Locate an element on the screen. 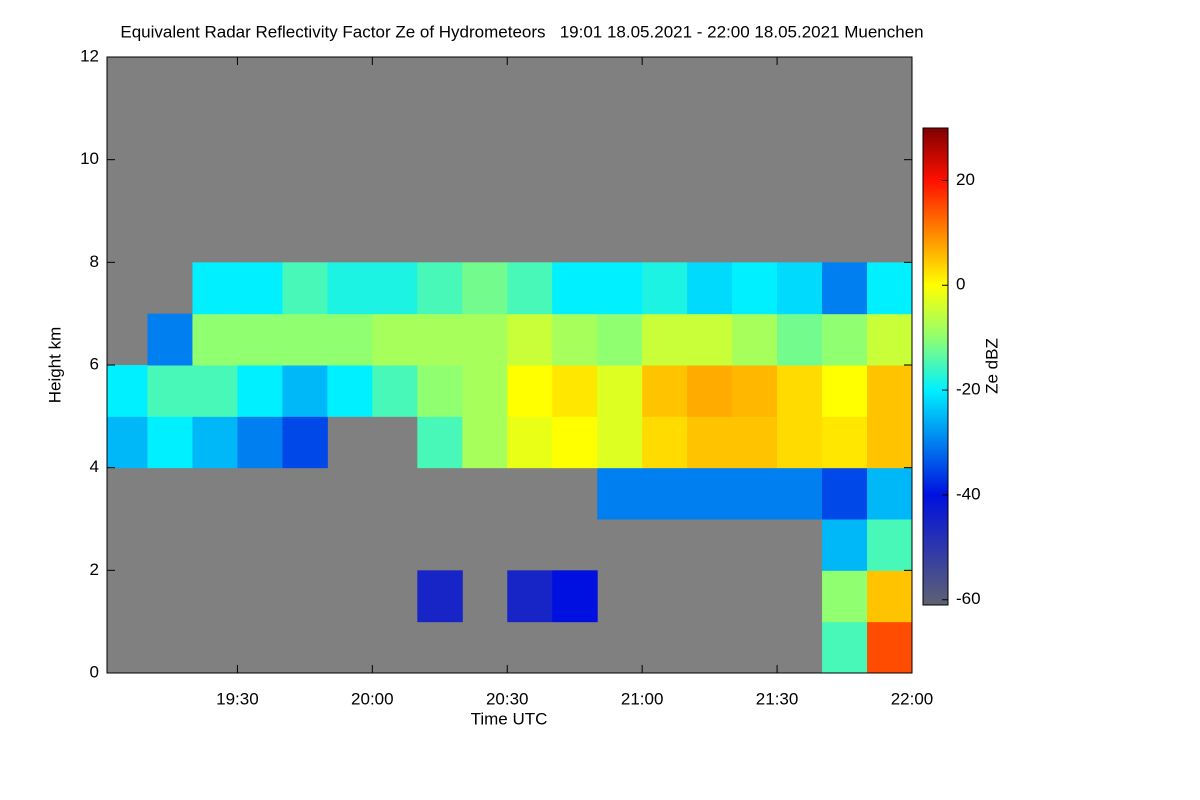 This screenshot has height=800, width=1200. x-tick-label: 21:00 is located at coordinates (642, 698).